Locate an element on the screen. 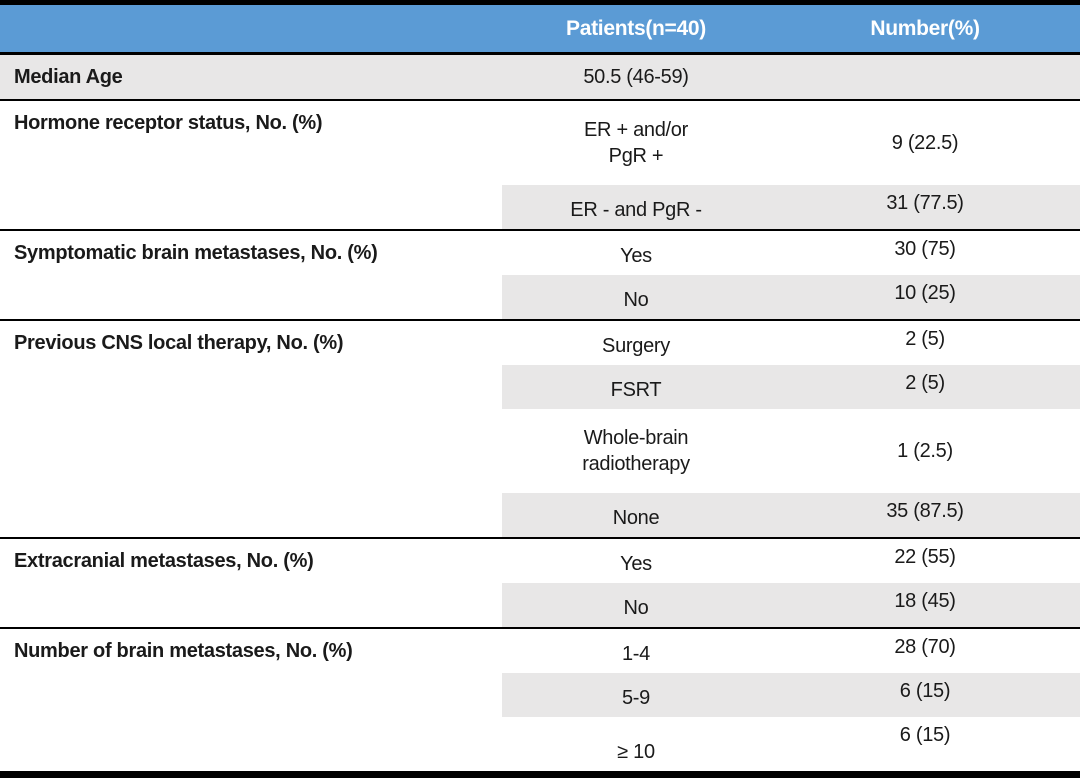 This screenshot has height=781, width=1080. category-cell: Whole-brain radiotherapy is located at coordinates (636, 451).